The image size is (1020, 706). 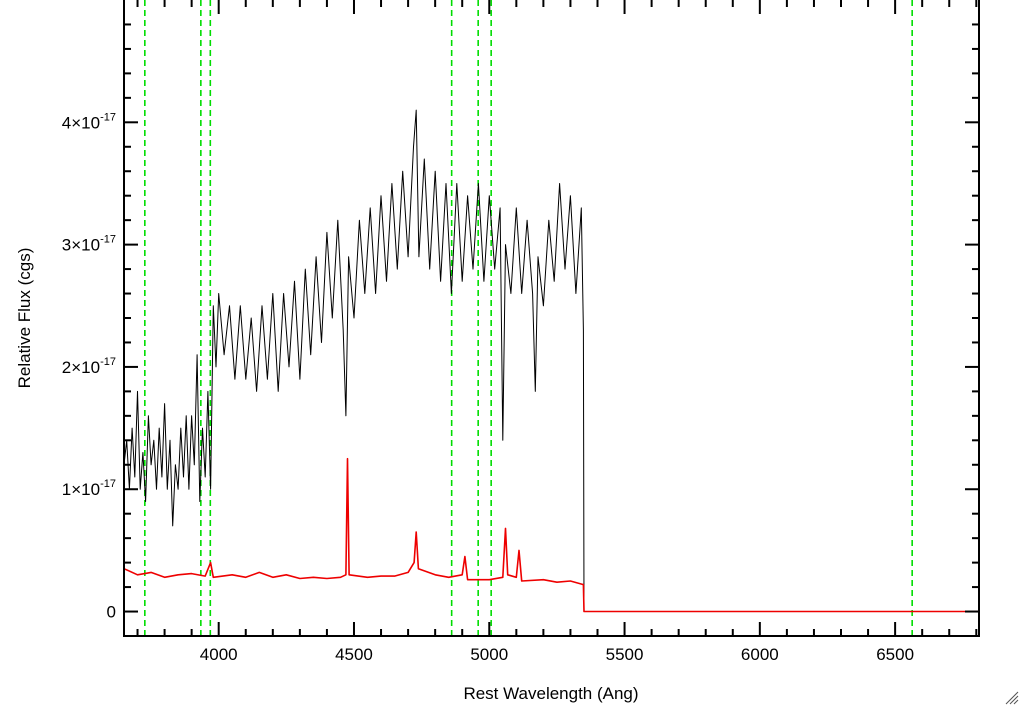 I want to click on y-axis-title: Relative Flux (cgs), so click(x=24, y=318).